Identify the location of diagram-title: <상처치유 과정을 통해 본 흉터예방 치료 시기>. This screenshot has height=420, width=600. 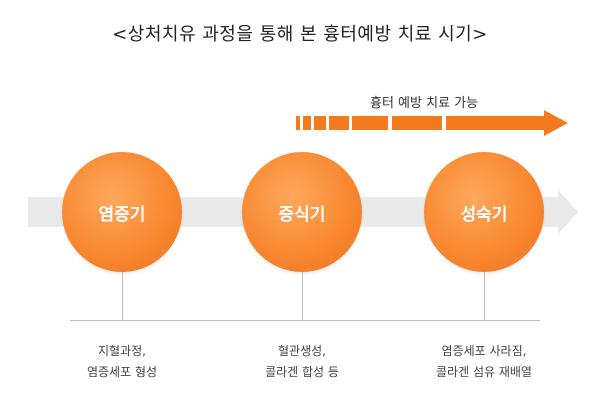
(300, 34).